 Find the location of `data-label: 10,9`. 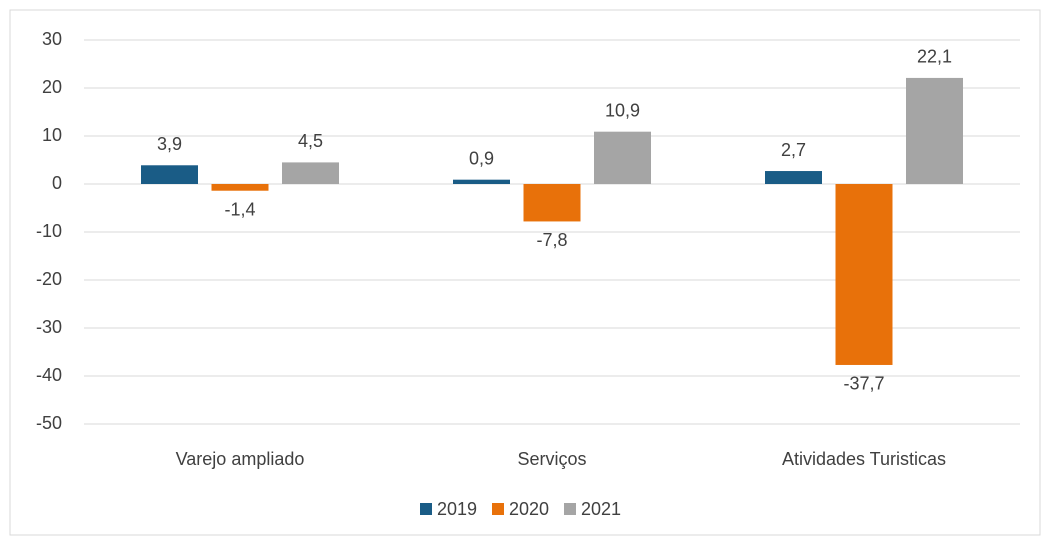

data-label: 10,9 is located at coordinates (622, 110).